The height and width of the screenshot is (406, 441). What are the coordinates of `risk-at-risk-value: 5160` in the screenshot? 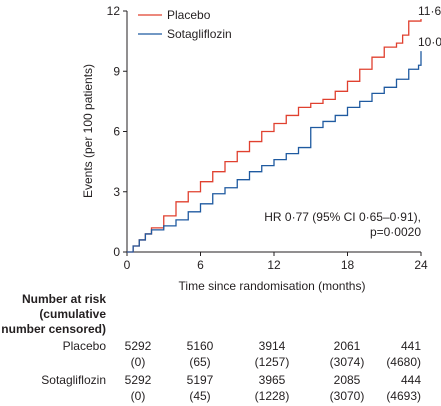 It's located at (200, 346).